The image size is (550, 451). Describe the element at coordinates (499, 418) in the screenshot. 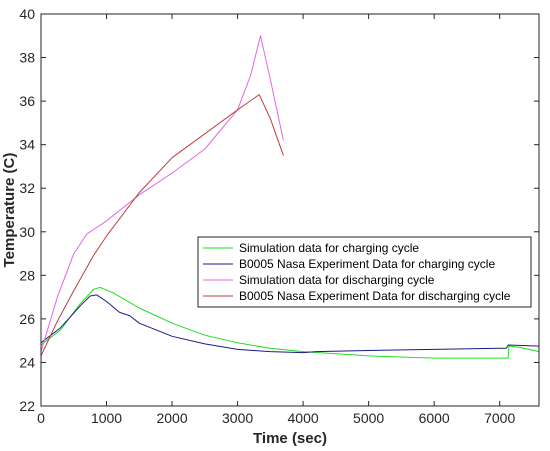

I see `x-tick-label: 7000` at that location.